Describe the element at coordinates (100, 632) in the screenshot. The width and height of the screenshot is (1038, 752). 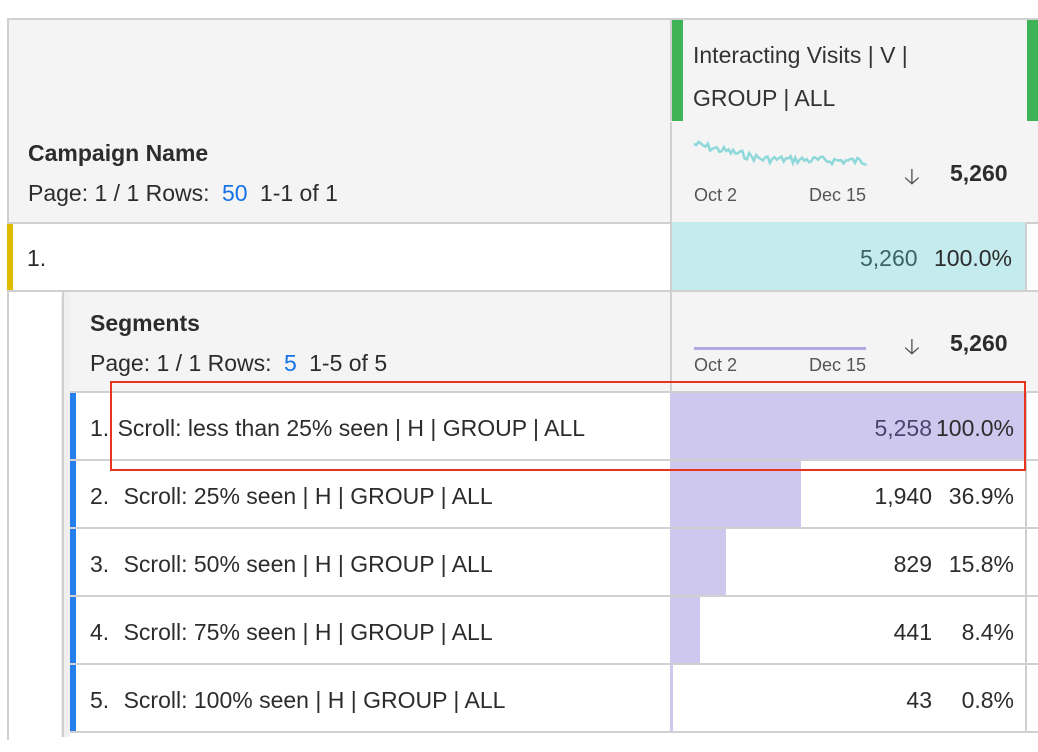
I see `row-index: 4.` at that location.